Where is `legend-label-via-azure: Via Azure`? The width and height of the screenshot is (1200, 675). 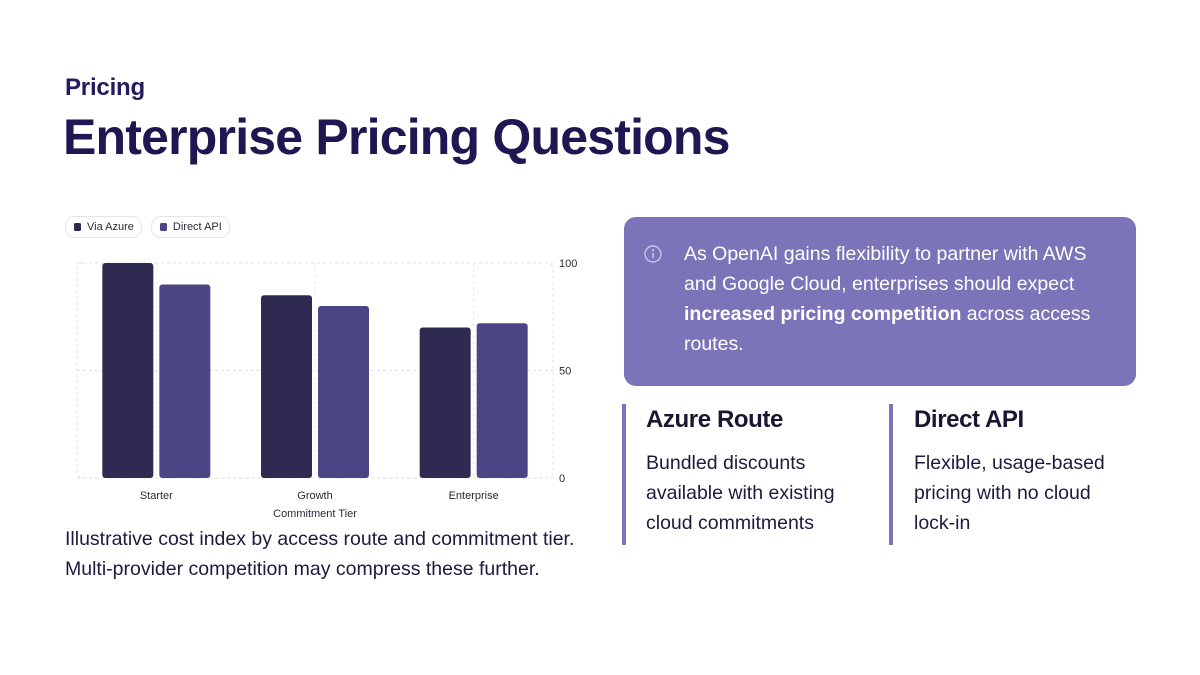 legend-label-via-azure: Via Azure is located at coordinates (110, 227).